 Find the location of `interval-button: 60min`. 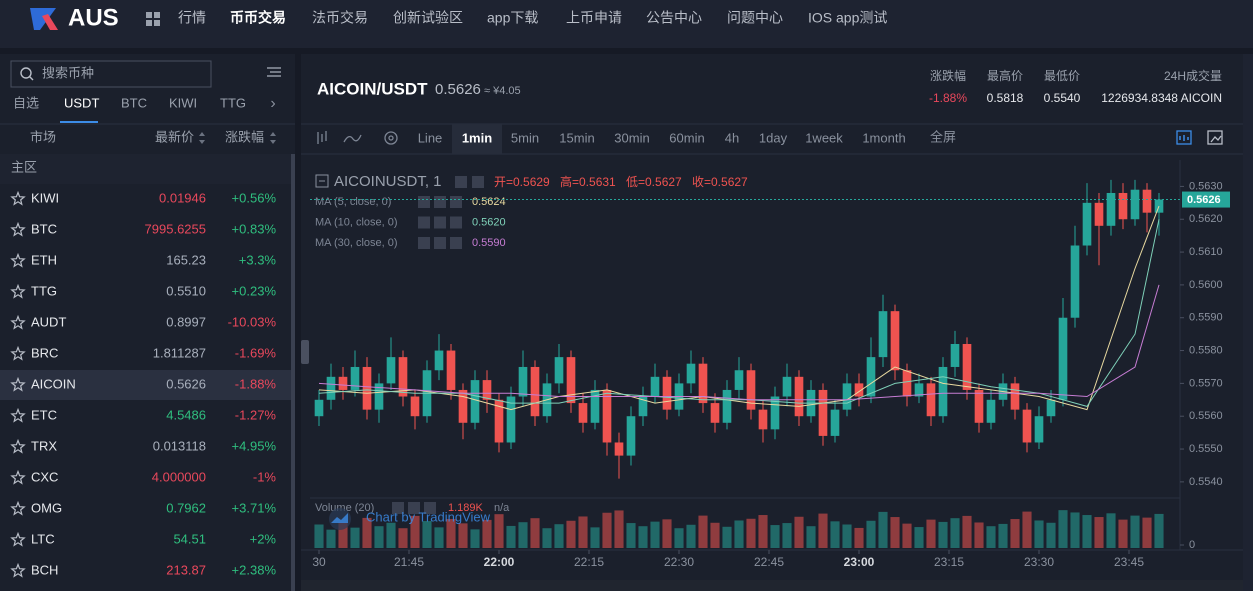

interval-button: 60min is located at coordinates (686, 137).